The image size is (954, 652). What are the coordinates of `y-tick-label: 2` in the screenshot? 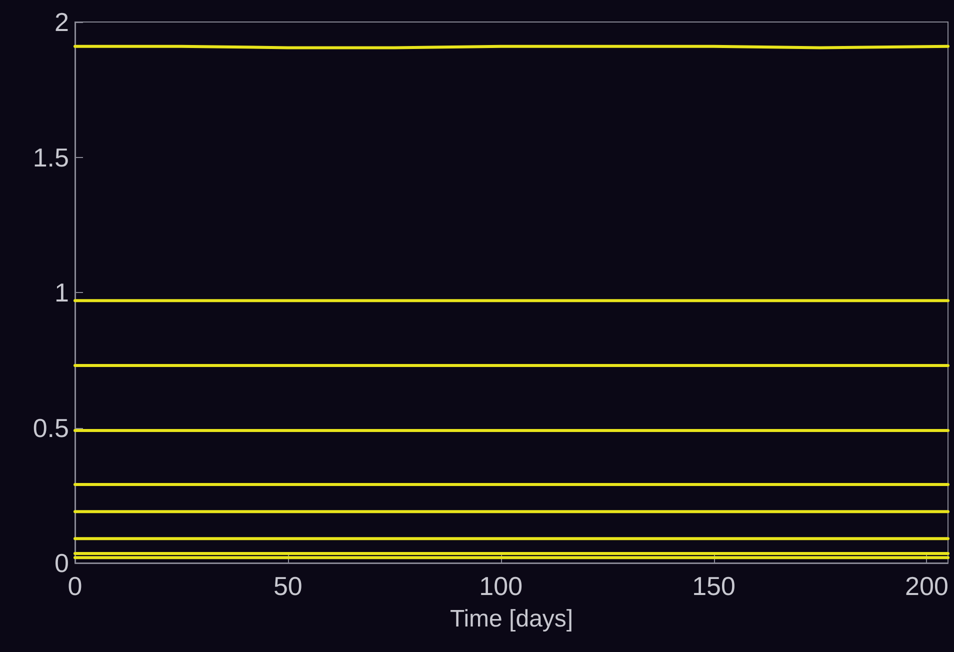 It's located at (61, 22).